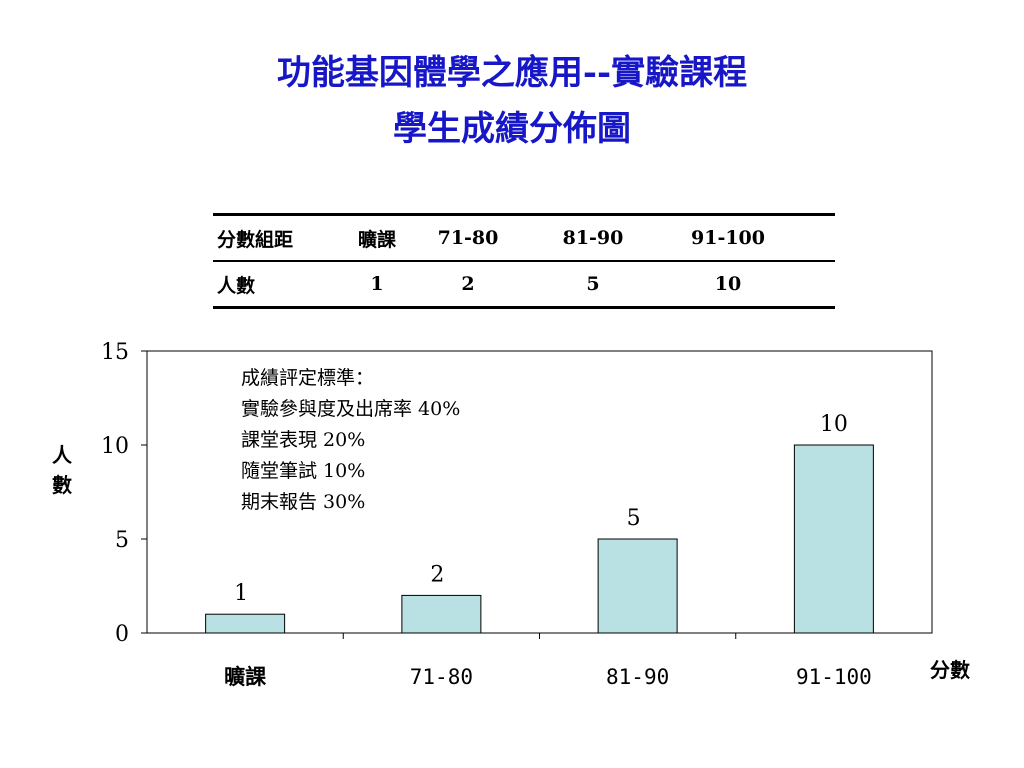 Image resolution: width=1024 pixels, height=768 pixels. Describe the element at coordinates (950, 670) in the screenshot. I see `x-axis-label: 分數` at that location.